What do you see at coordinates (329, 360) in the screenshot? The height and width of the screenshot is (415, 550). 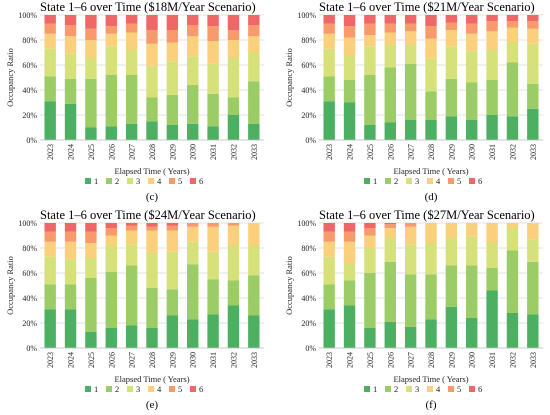 I see `x-tick-label: 2023` at bounding box center [329, 360].